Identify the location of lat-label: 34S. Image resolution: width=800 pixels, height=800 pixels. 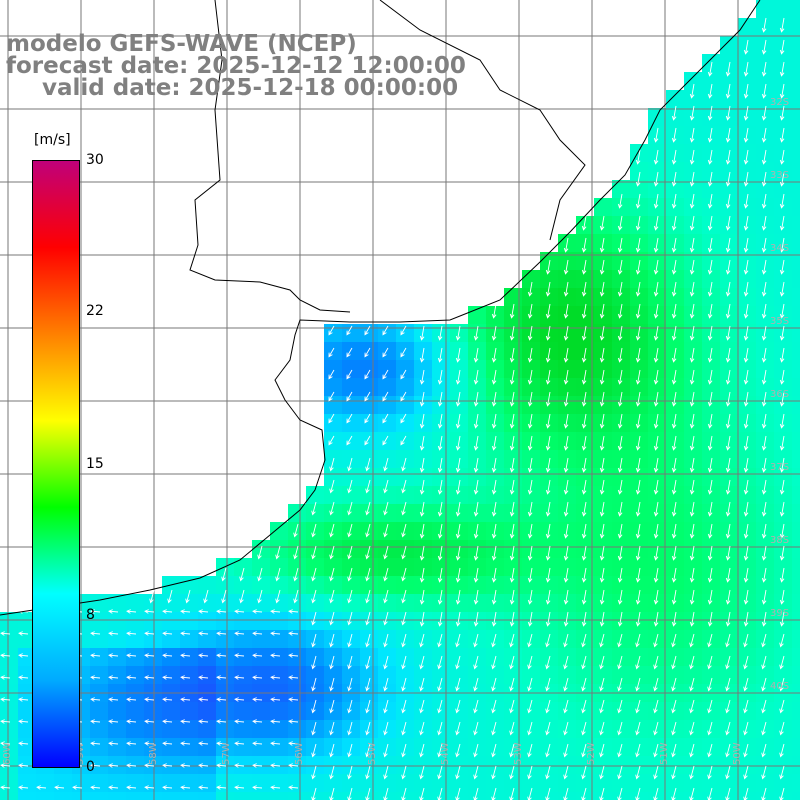
(779, 248).